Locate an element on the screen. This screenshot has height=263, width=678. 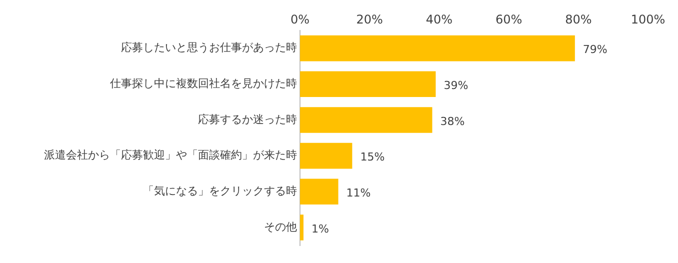
data-label: 11% is located at coordinates (358, 193).